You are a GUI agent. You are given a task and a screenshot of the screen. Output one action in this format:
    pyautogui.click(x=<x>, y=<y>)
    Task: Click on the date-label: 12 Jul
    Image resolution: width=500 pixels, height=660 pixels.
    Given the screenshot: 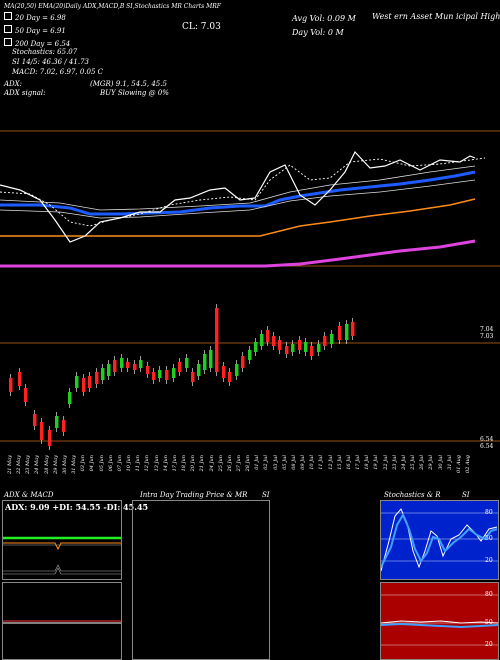 What is the action you would take?
    pyautogui.click(x=330, y=462)
    